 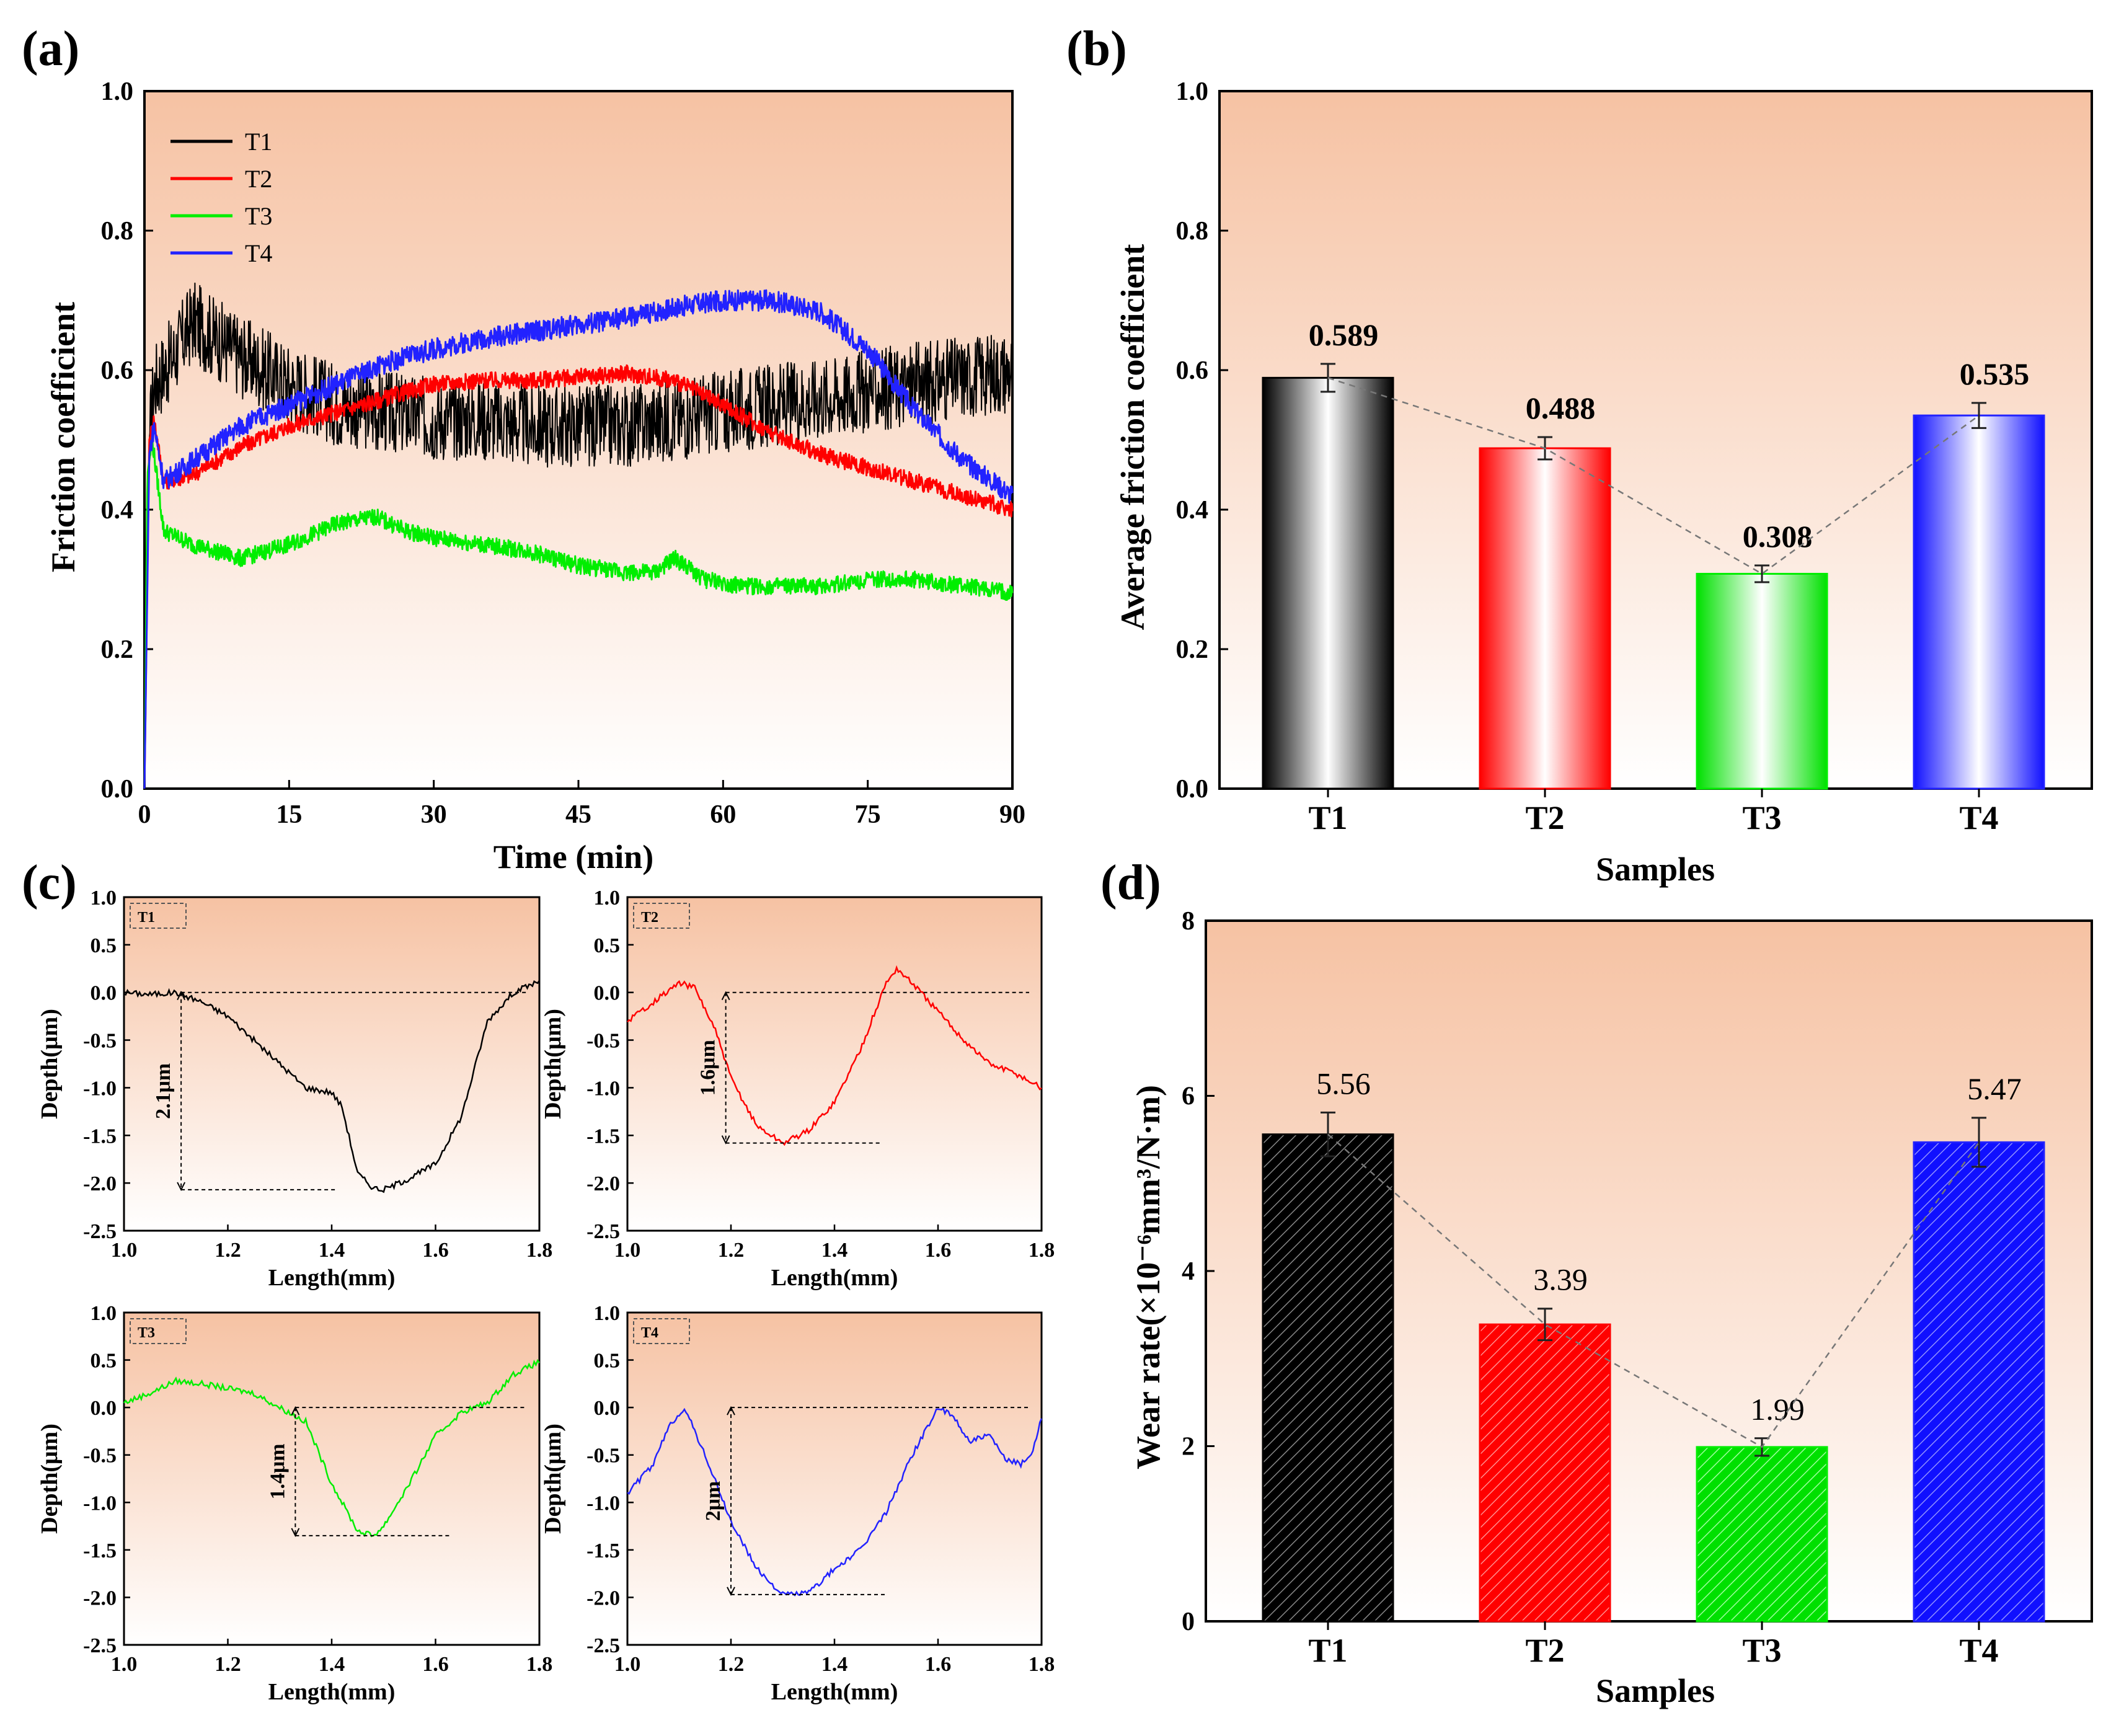 What do you see at coordinates (1655, 869) in the screenshot?
I see `panel-b-xlabel: Samples` at bounding box center [1655, 869].